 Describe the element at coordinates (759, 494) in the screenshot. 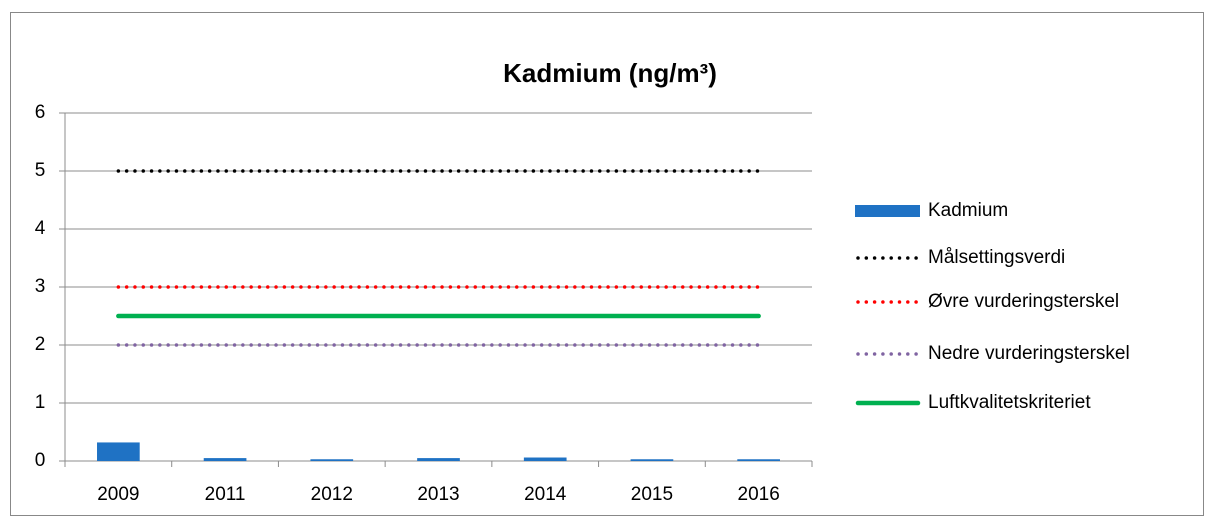

I see `x-tick-label: 2016` at that location.